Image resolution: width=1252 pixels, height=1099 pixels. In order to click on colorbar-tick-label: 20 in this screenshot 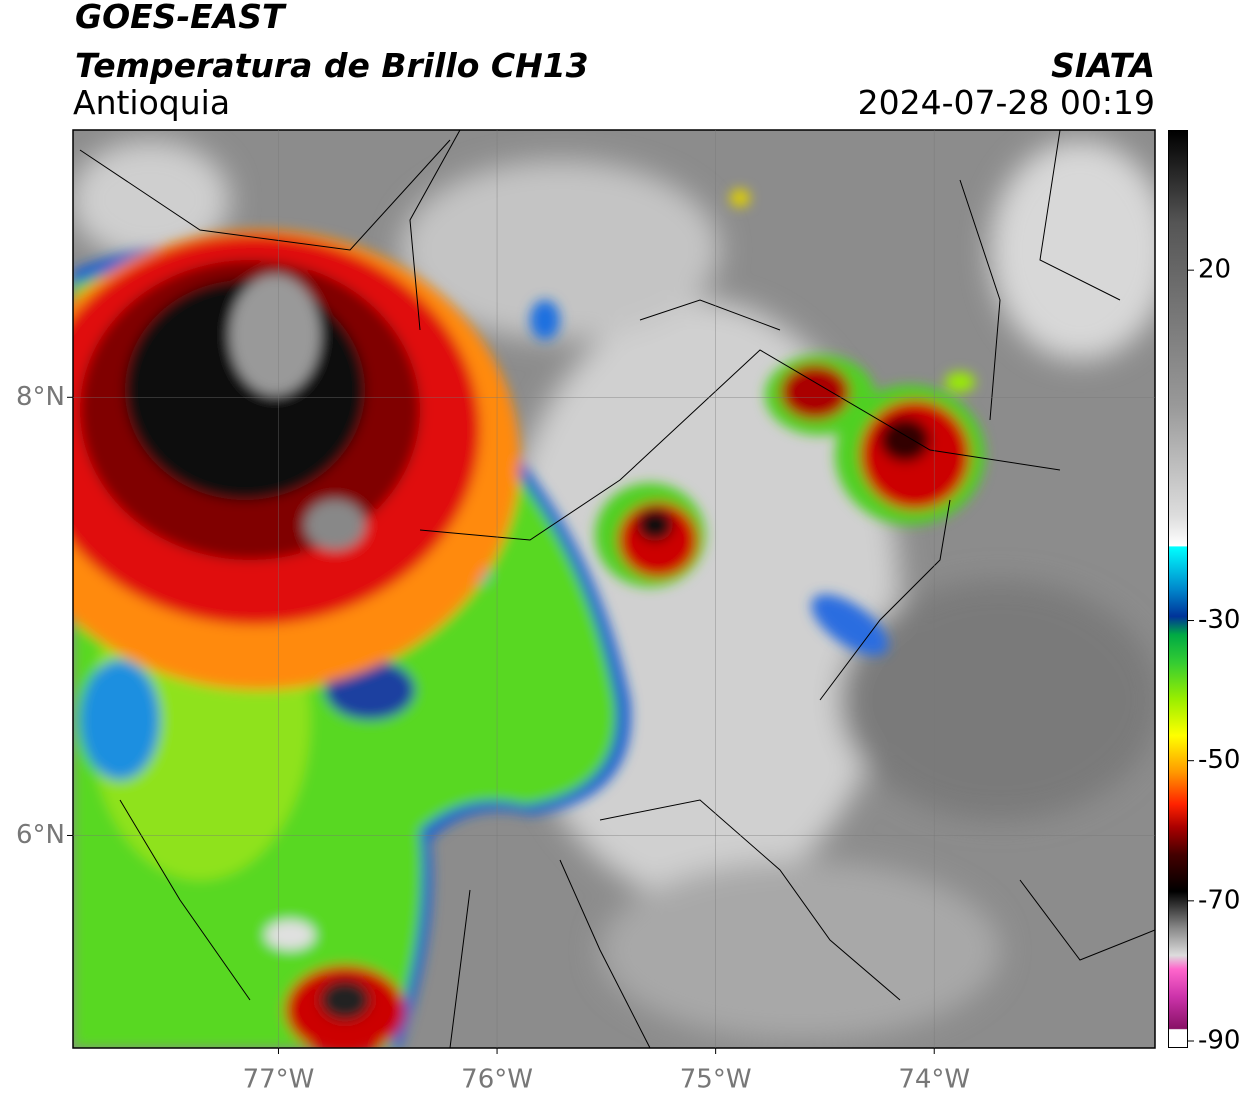, I will do `click(1214, 270)`.